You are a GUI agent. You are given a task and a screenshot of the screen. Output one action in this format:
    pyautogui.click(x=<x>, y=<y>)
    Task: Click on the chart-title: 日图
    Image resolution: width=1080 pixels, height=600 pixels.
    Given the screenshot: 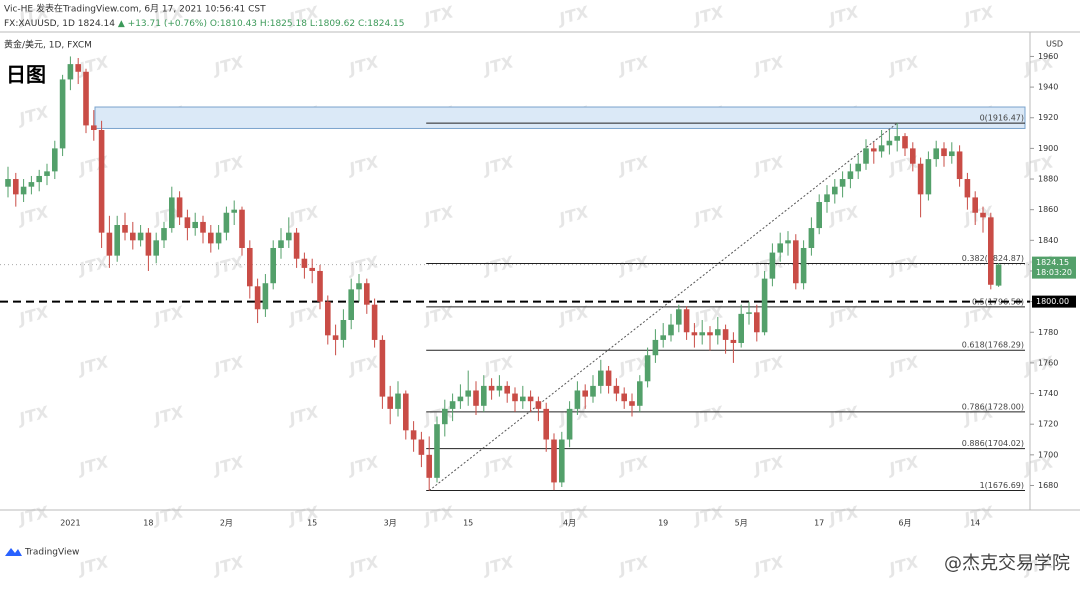 What is the action you would take?
    pyautogui.click(x=26, y=75)
    